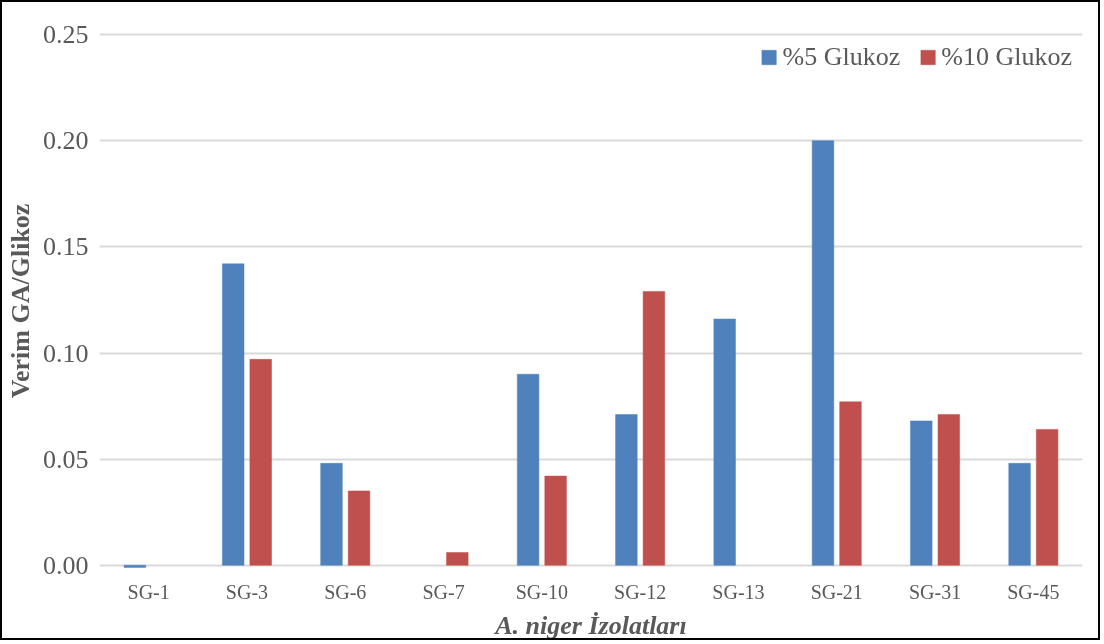 This screenshot has height=644, width=1104. What do you see at coordinates (935, 591) in the screenshot?
I see `x-tick-label: SG-31` at bounding box center [935, 591].